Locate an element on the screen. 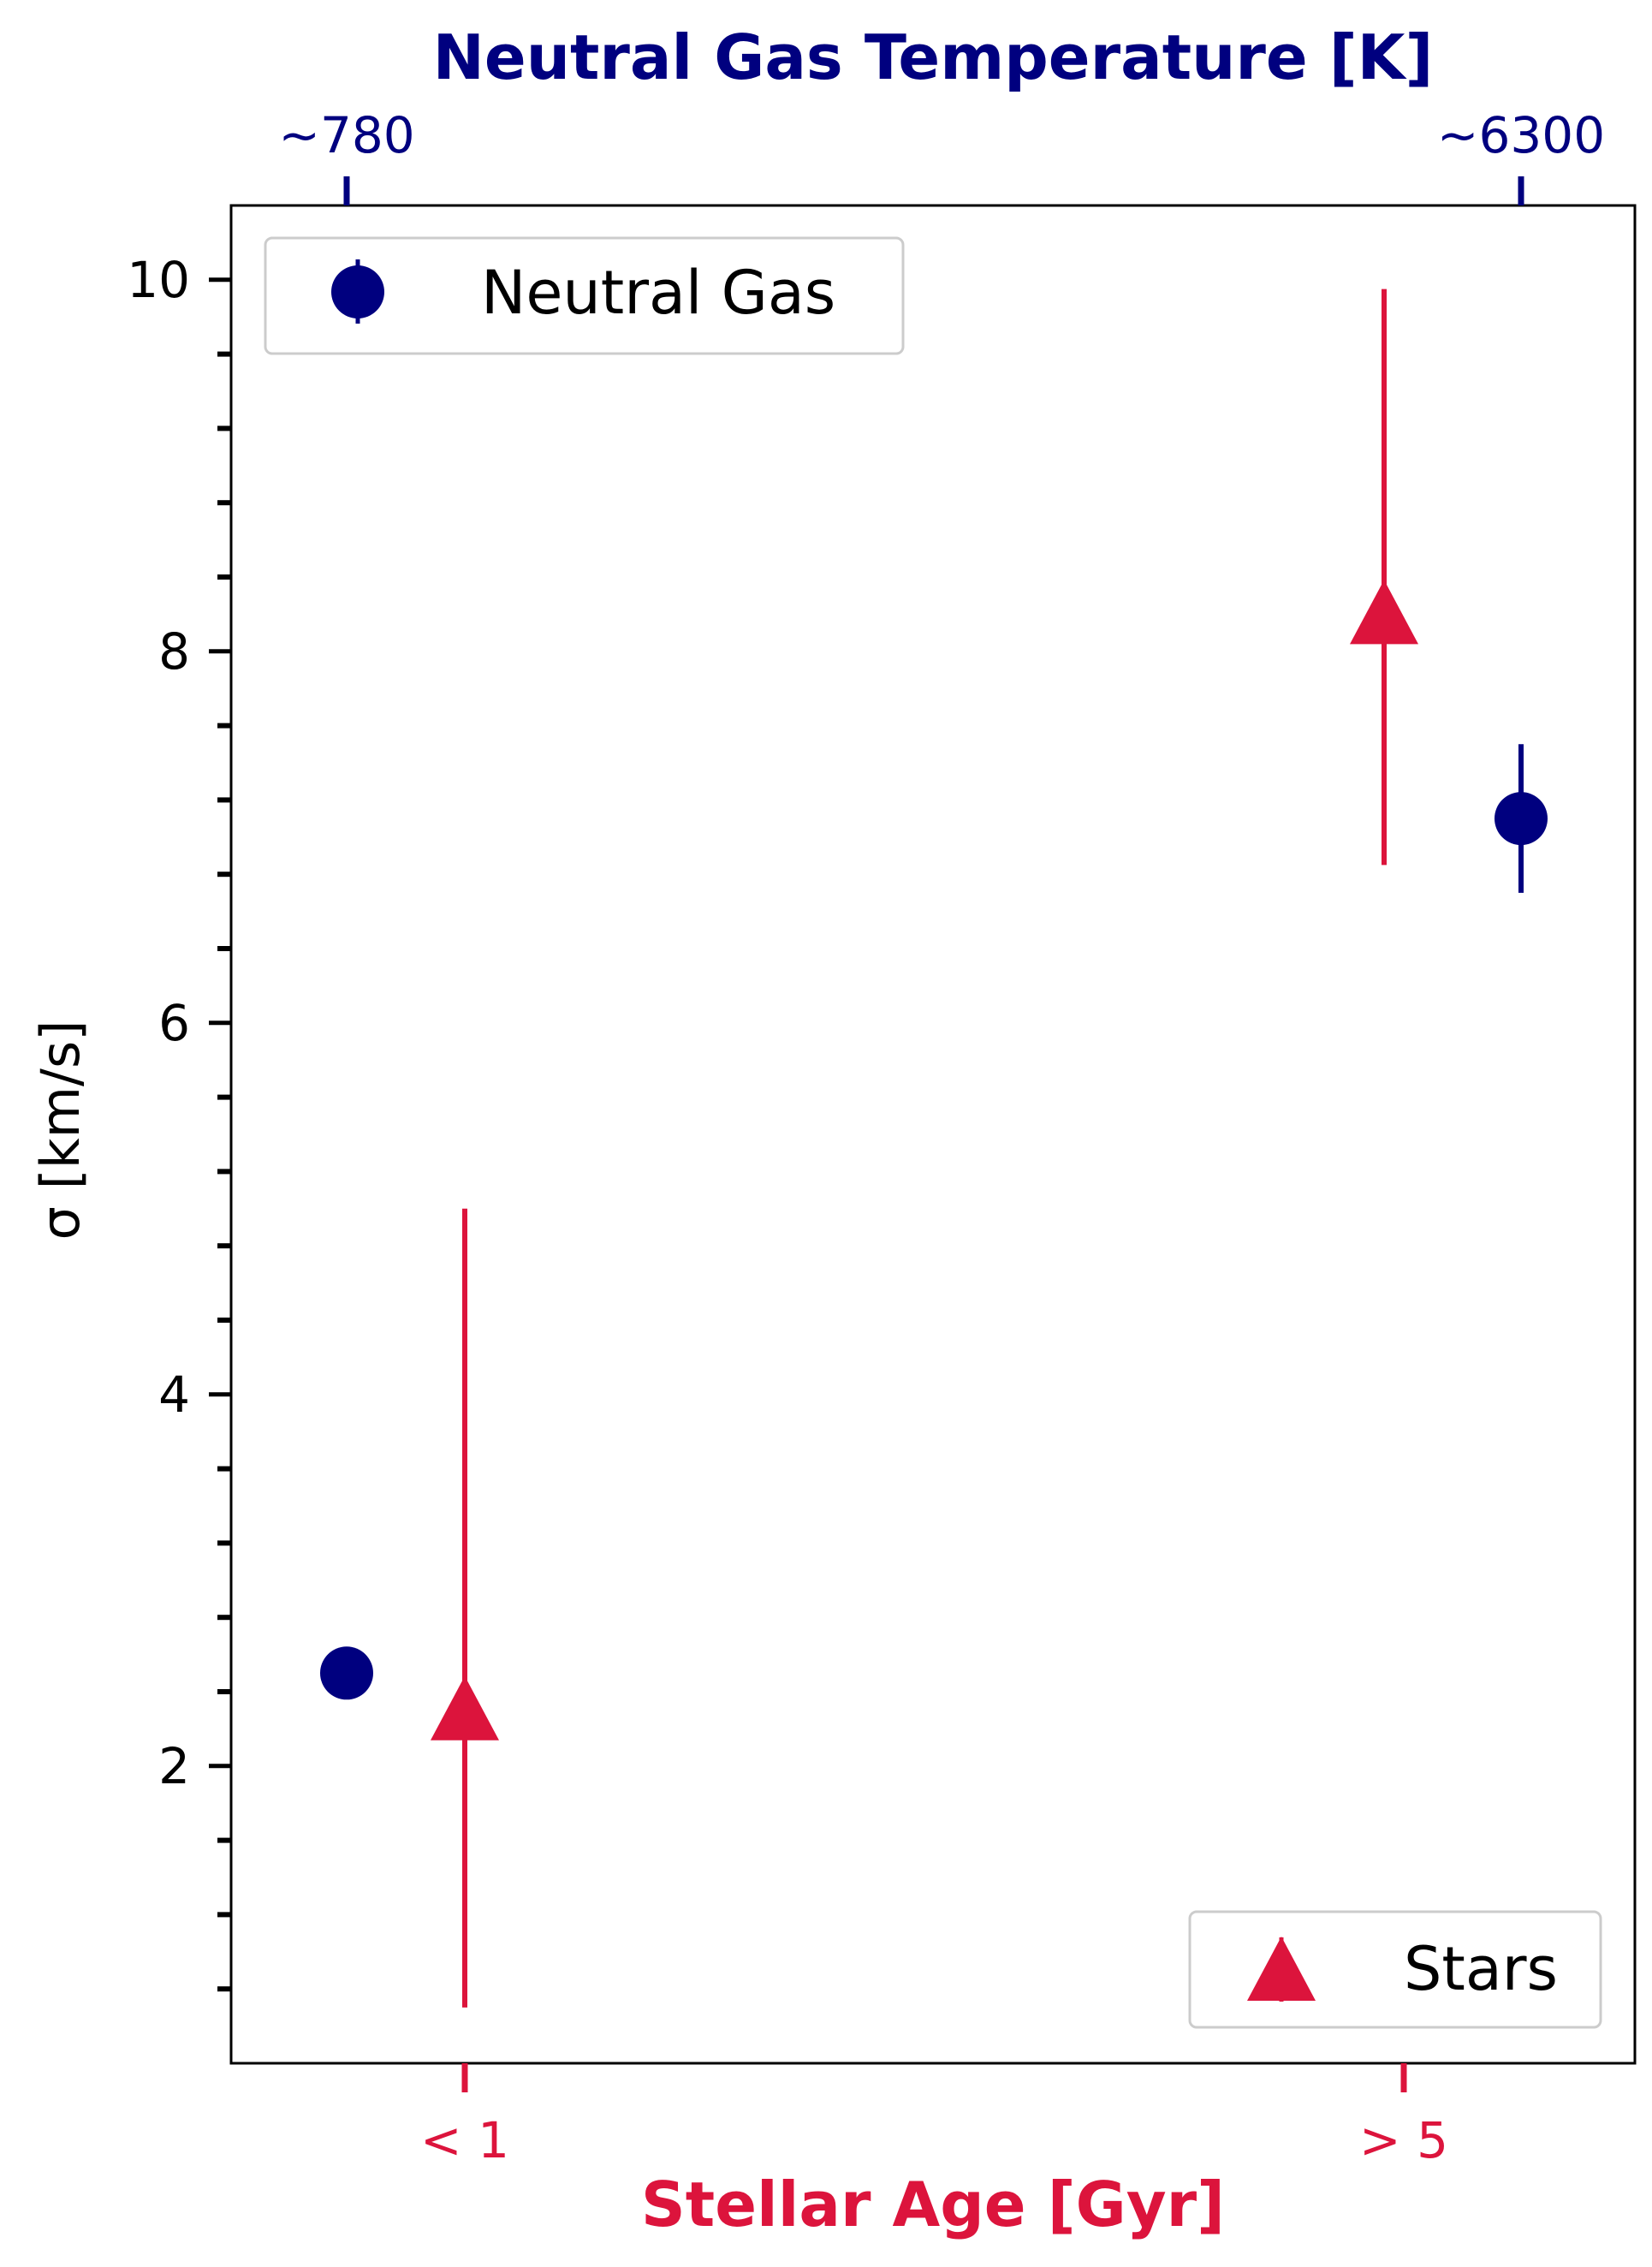 The width and height of the screenshot is (1652, 2267). top-axis-tick-label: ~780 is located at coordinates (346, 135).